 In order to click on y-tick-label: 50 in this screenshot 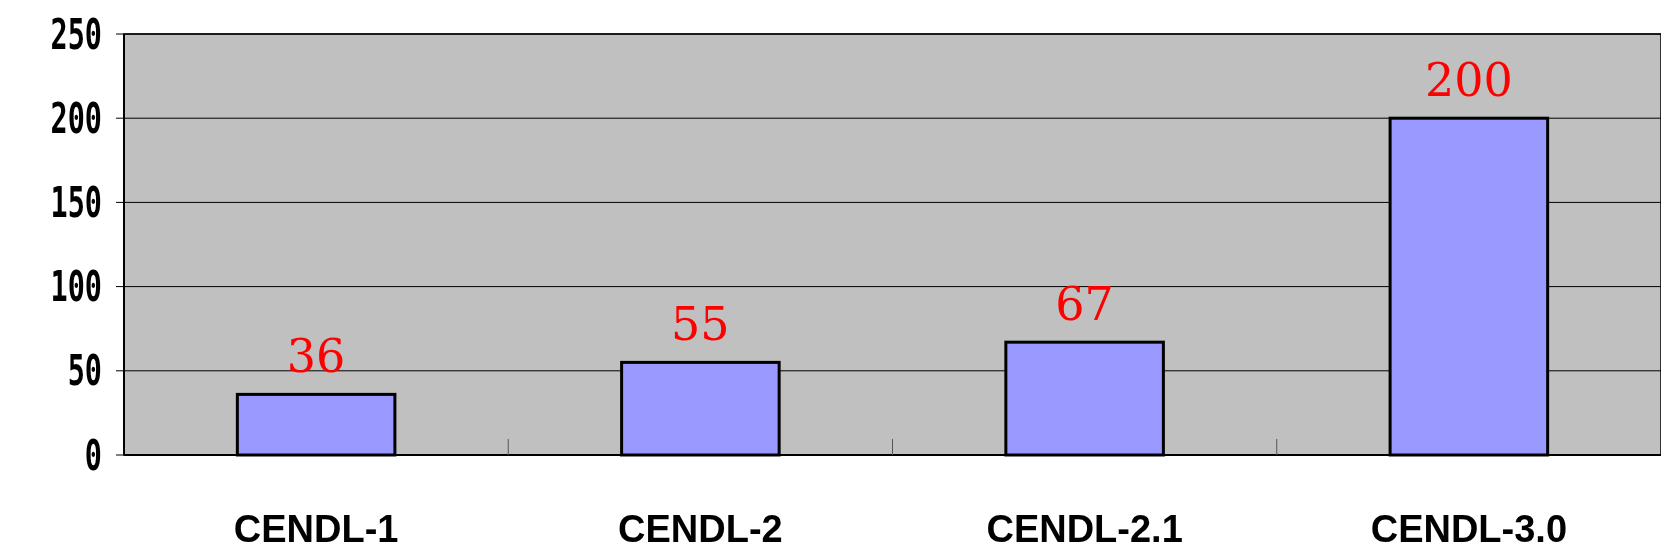, I will do `click(84, 370)`.